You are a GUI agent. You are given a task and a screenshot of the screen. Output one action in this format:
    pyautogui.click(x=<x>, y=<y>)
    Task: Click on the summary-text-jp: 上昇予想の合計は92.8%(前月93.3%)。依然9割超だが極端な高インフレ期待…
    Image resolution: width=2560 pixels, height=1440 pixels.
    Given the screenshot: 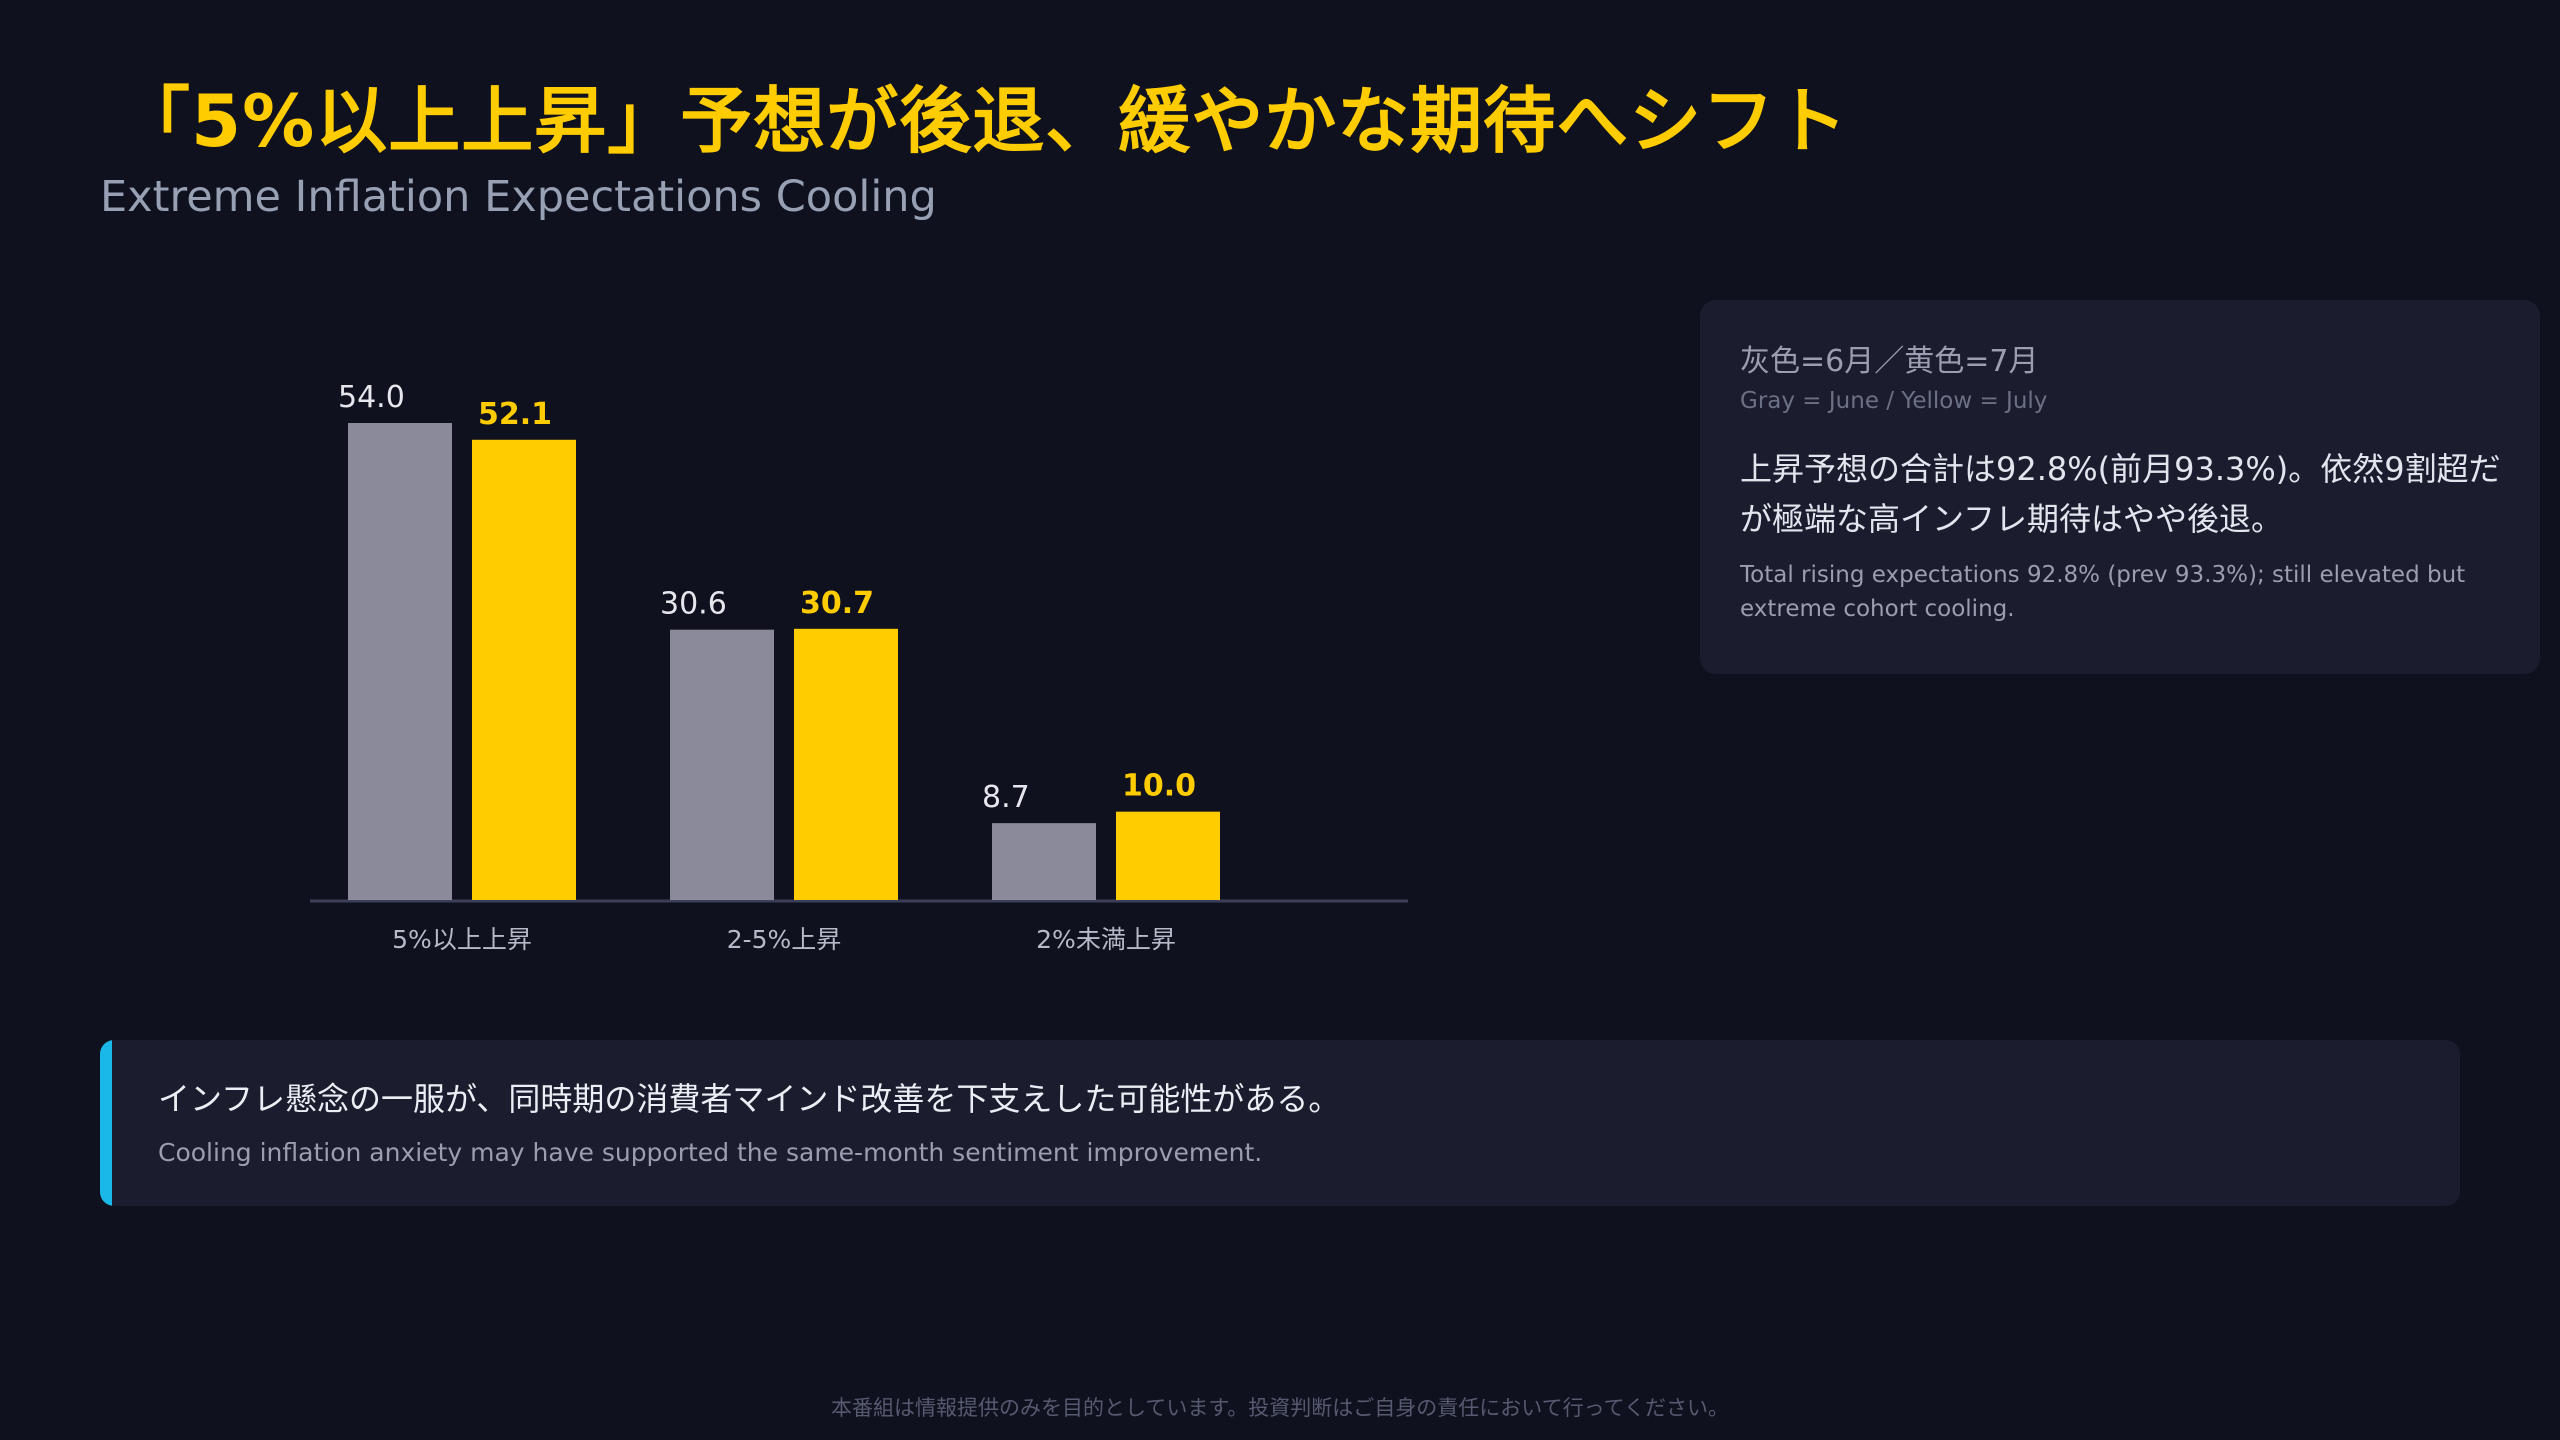 What is the action you would take?
    pyautogui.click(x=2120, y=494)
    